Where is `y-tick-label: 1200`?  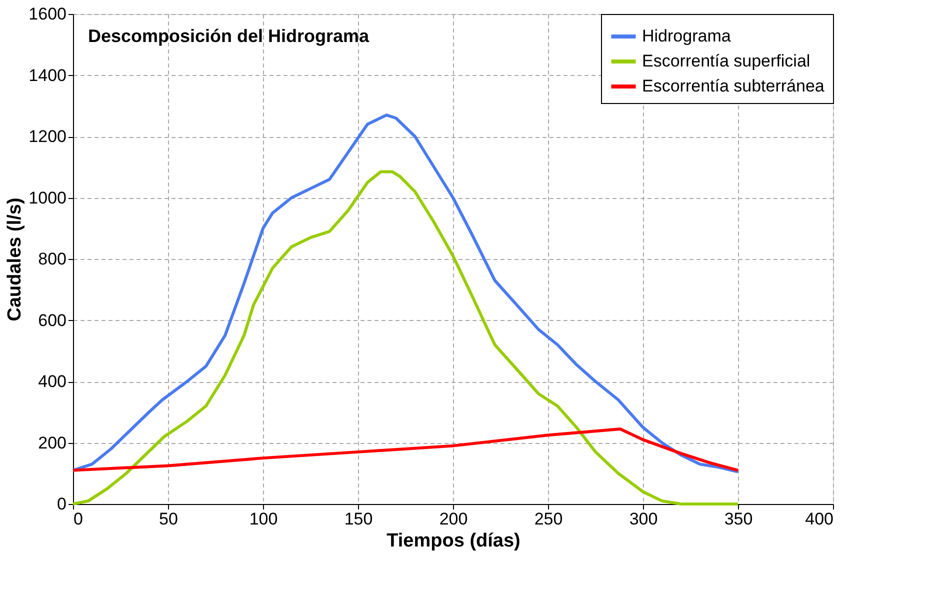
y-tick-label: 1200 is located at coordinates (47, 136).